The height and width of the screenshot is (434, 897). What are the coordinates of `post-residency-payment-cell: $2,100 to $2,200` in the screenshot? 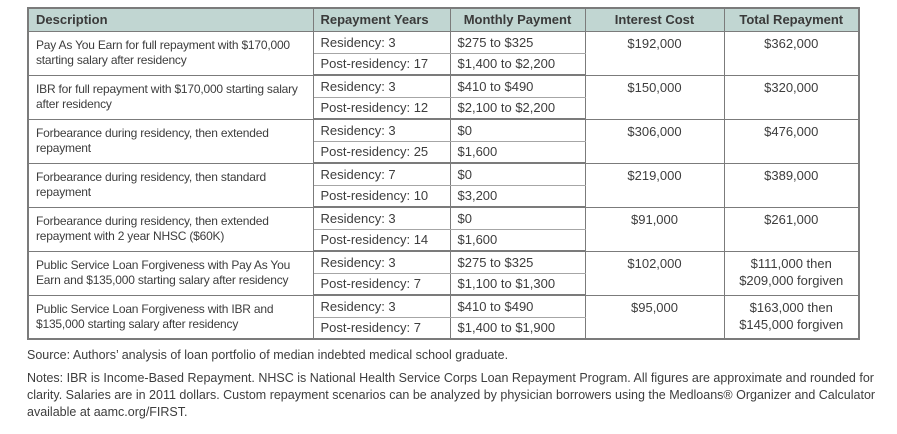 It's located at (517, 108).